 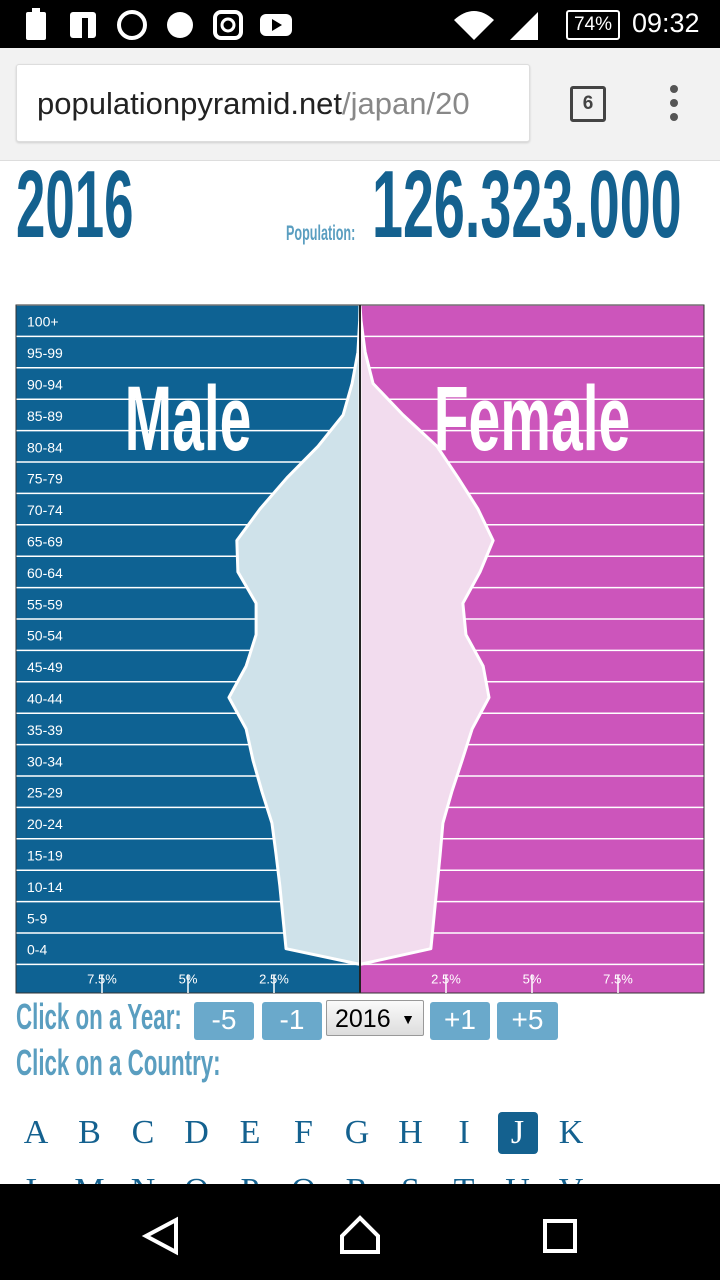 I want to click on year-select-value: 2016, so click(x=363, y=1019).